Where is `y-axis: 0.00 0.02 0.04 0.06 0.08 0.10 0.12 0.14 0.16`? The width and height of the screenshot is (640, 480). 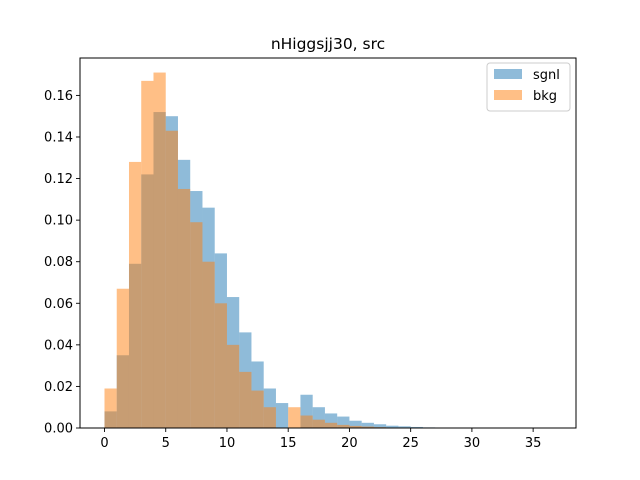 y-axis: 0.00 0.02 0.04 0.06 0.08 0.10 0.12 0.14 0.16 is located at coordinates (62, 263).